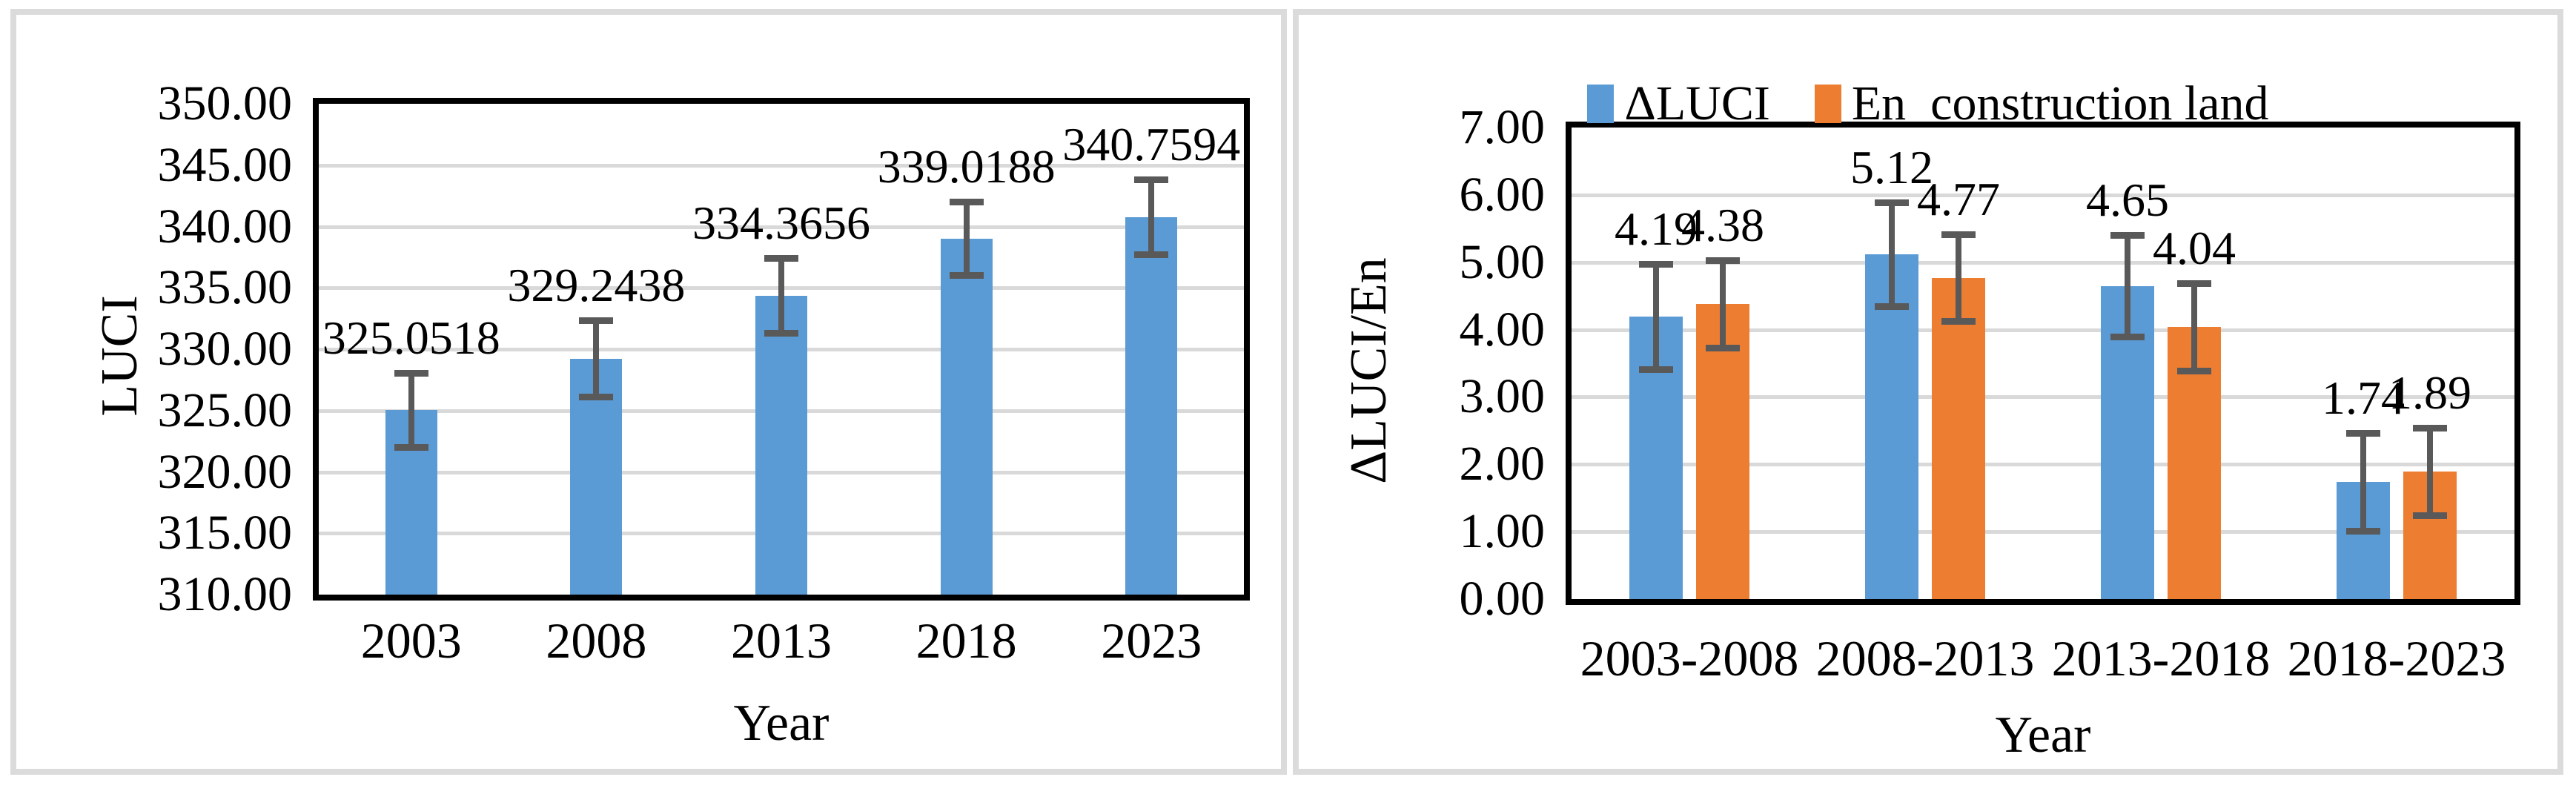 The height and width of the screenshot is (797, 2576). I want to click on legend-label: ΔLUCI, so click(1697, 103).